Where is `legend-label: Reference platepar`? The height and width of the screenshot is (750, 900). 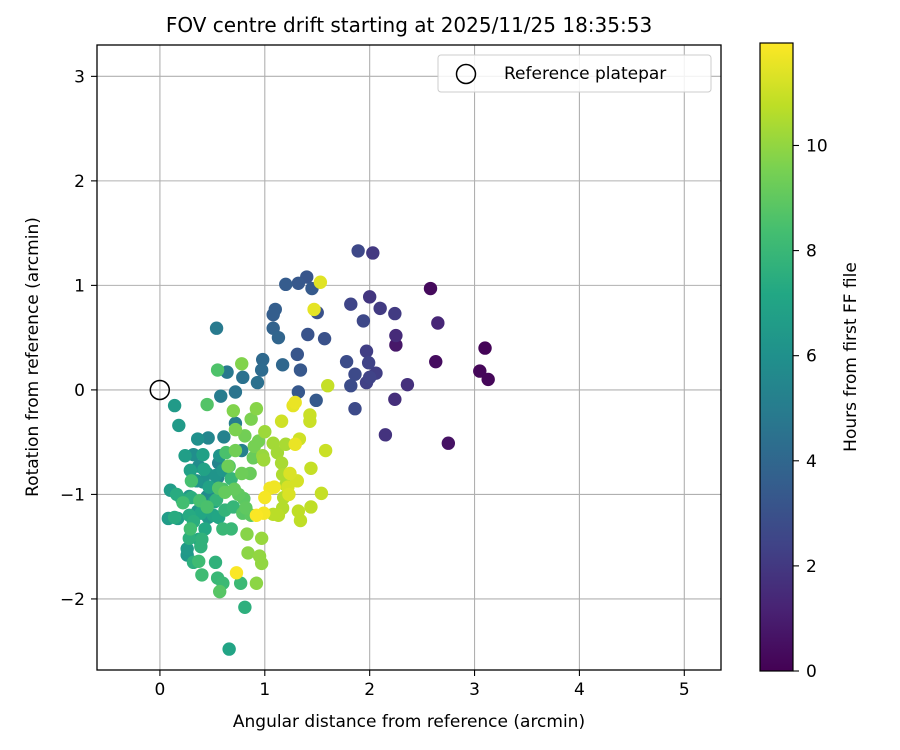 legend-label: Reference platepar is located at coordinates (585, 74).